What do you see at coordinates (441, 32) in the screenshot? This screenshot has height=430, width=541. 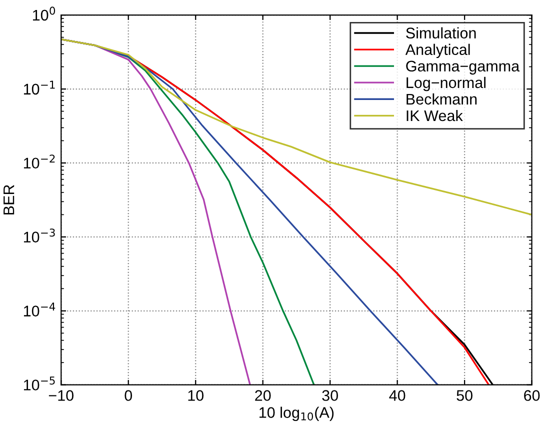 I see `legend-label: Simulation` at bounding box center [441, 32].